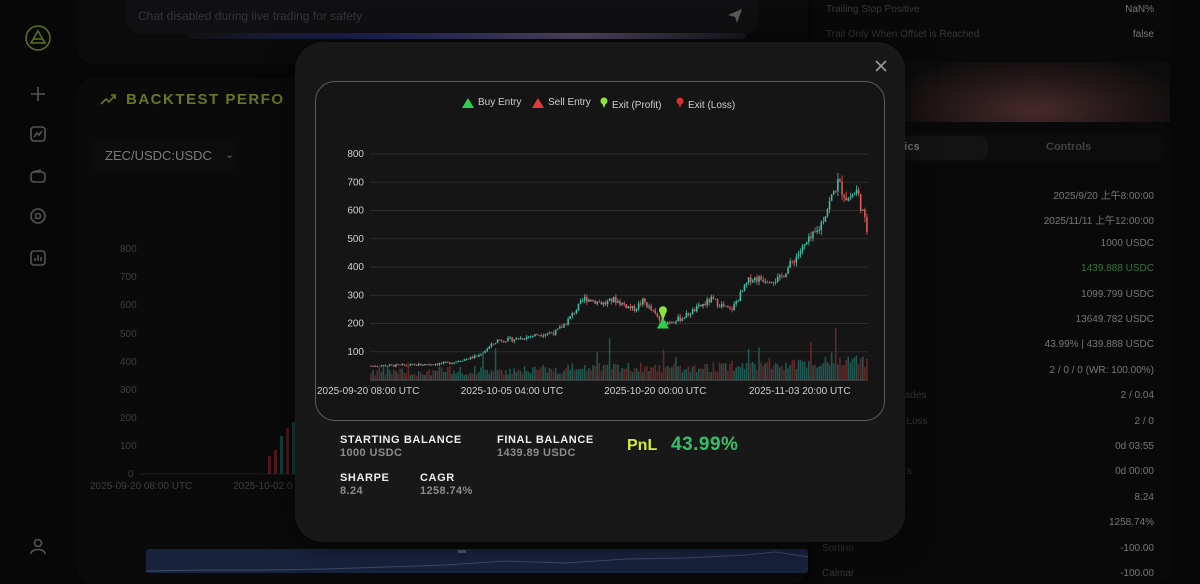 The height and width of the screenshot is (584, 1200). Describe the element at coordinates (735, 18) in the screenshot. I see `send-icon` at that location.